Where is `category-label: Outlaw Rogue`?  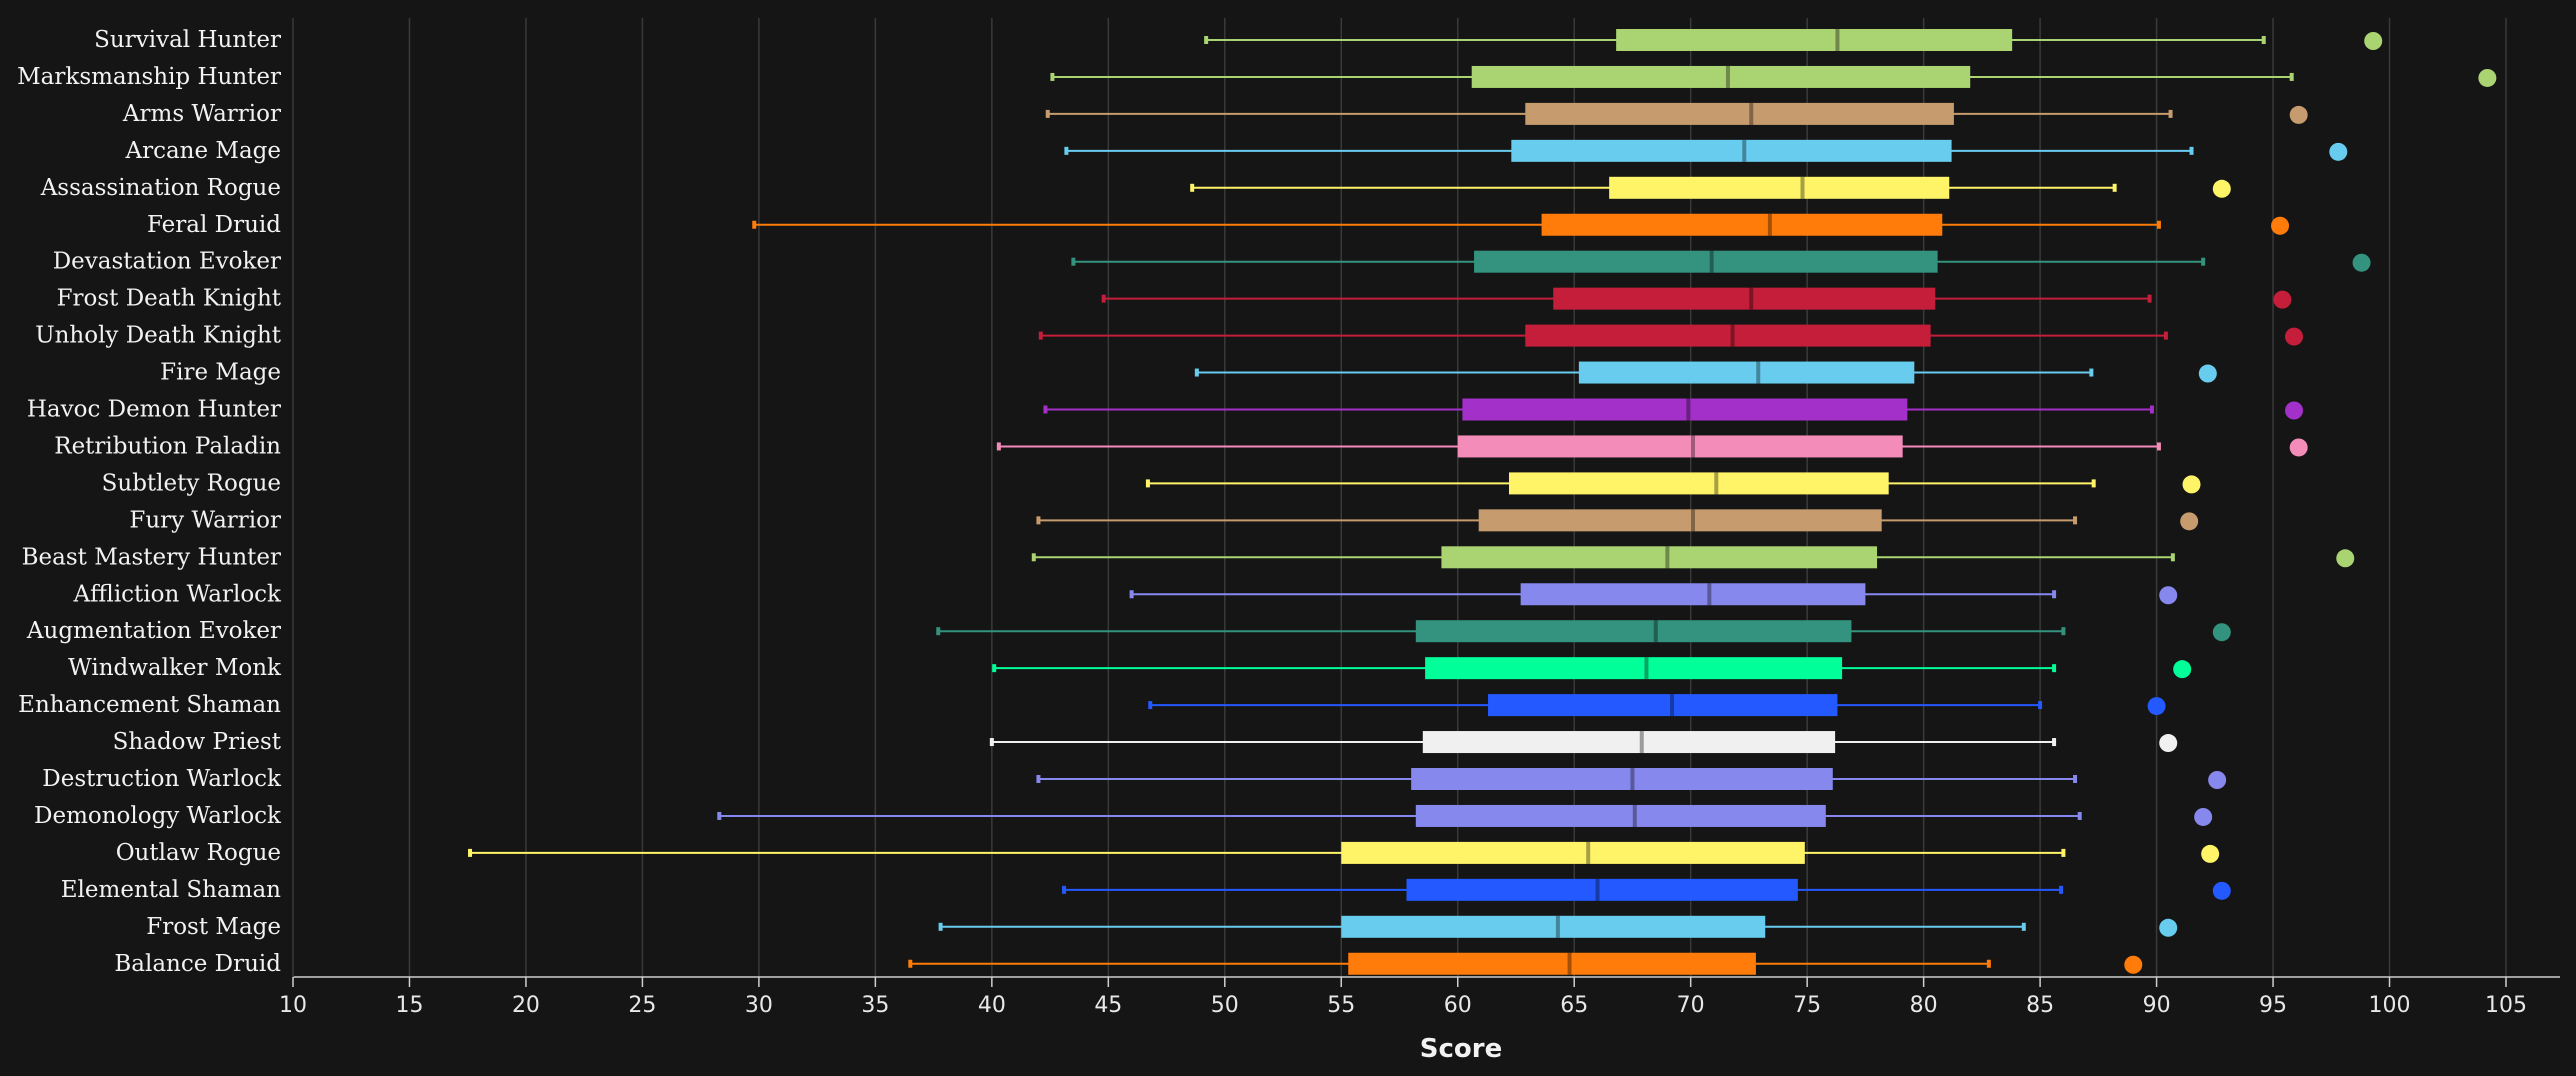
category-label: Outlaw Rogue is located at coordinates (198, 853).